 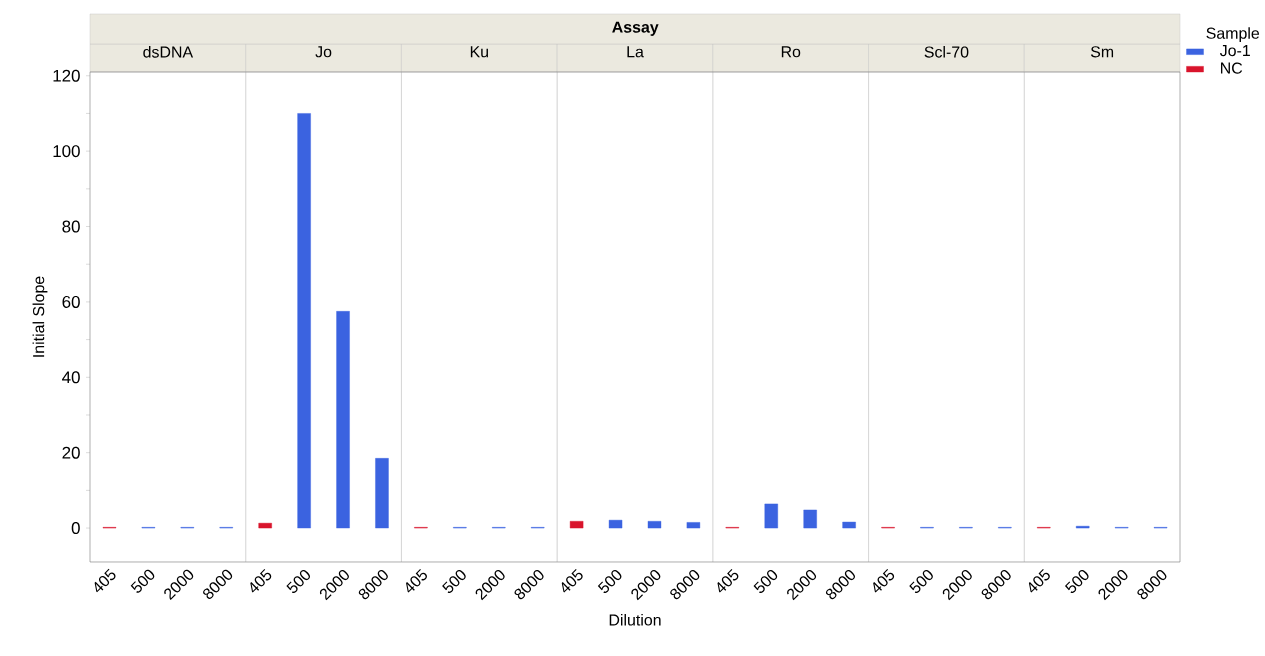 What do you see at coordinates (1234, 51) in the screenshot?
I see `legend-label: Jo-1` at bounding box center [1234, 51].